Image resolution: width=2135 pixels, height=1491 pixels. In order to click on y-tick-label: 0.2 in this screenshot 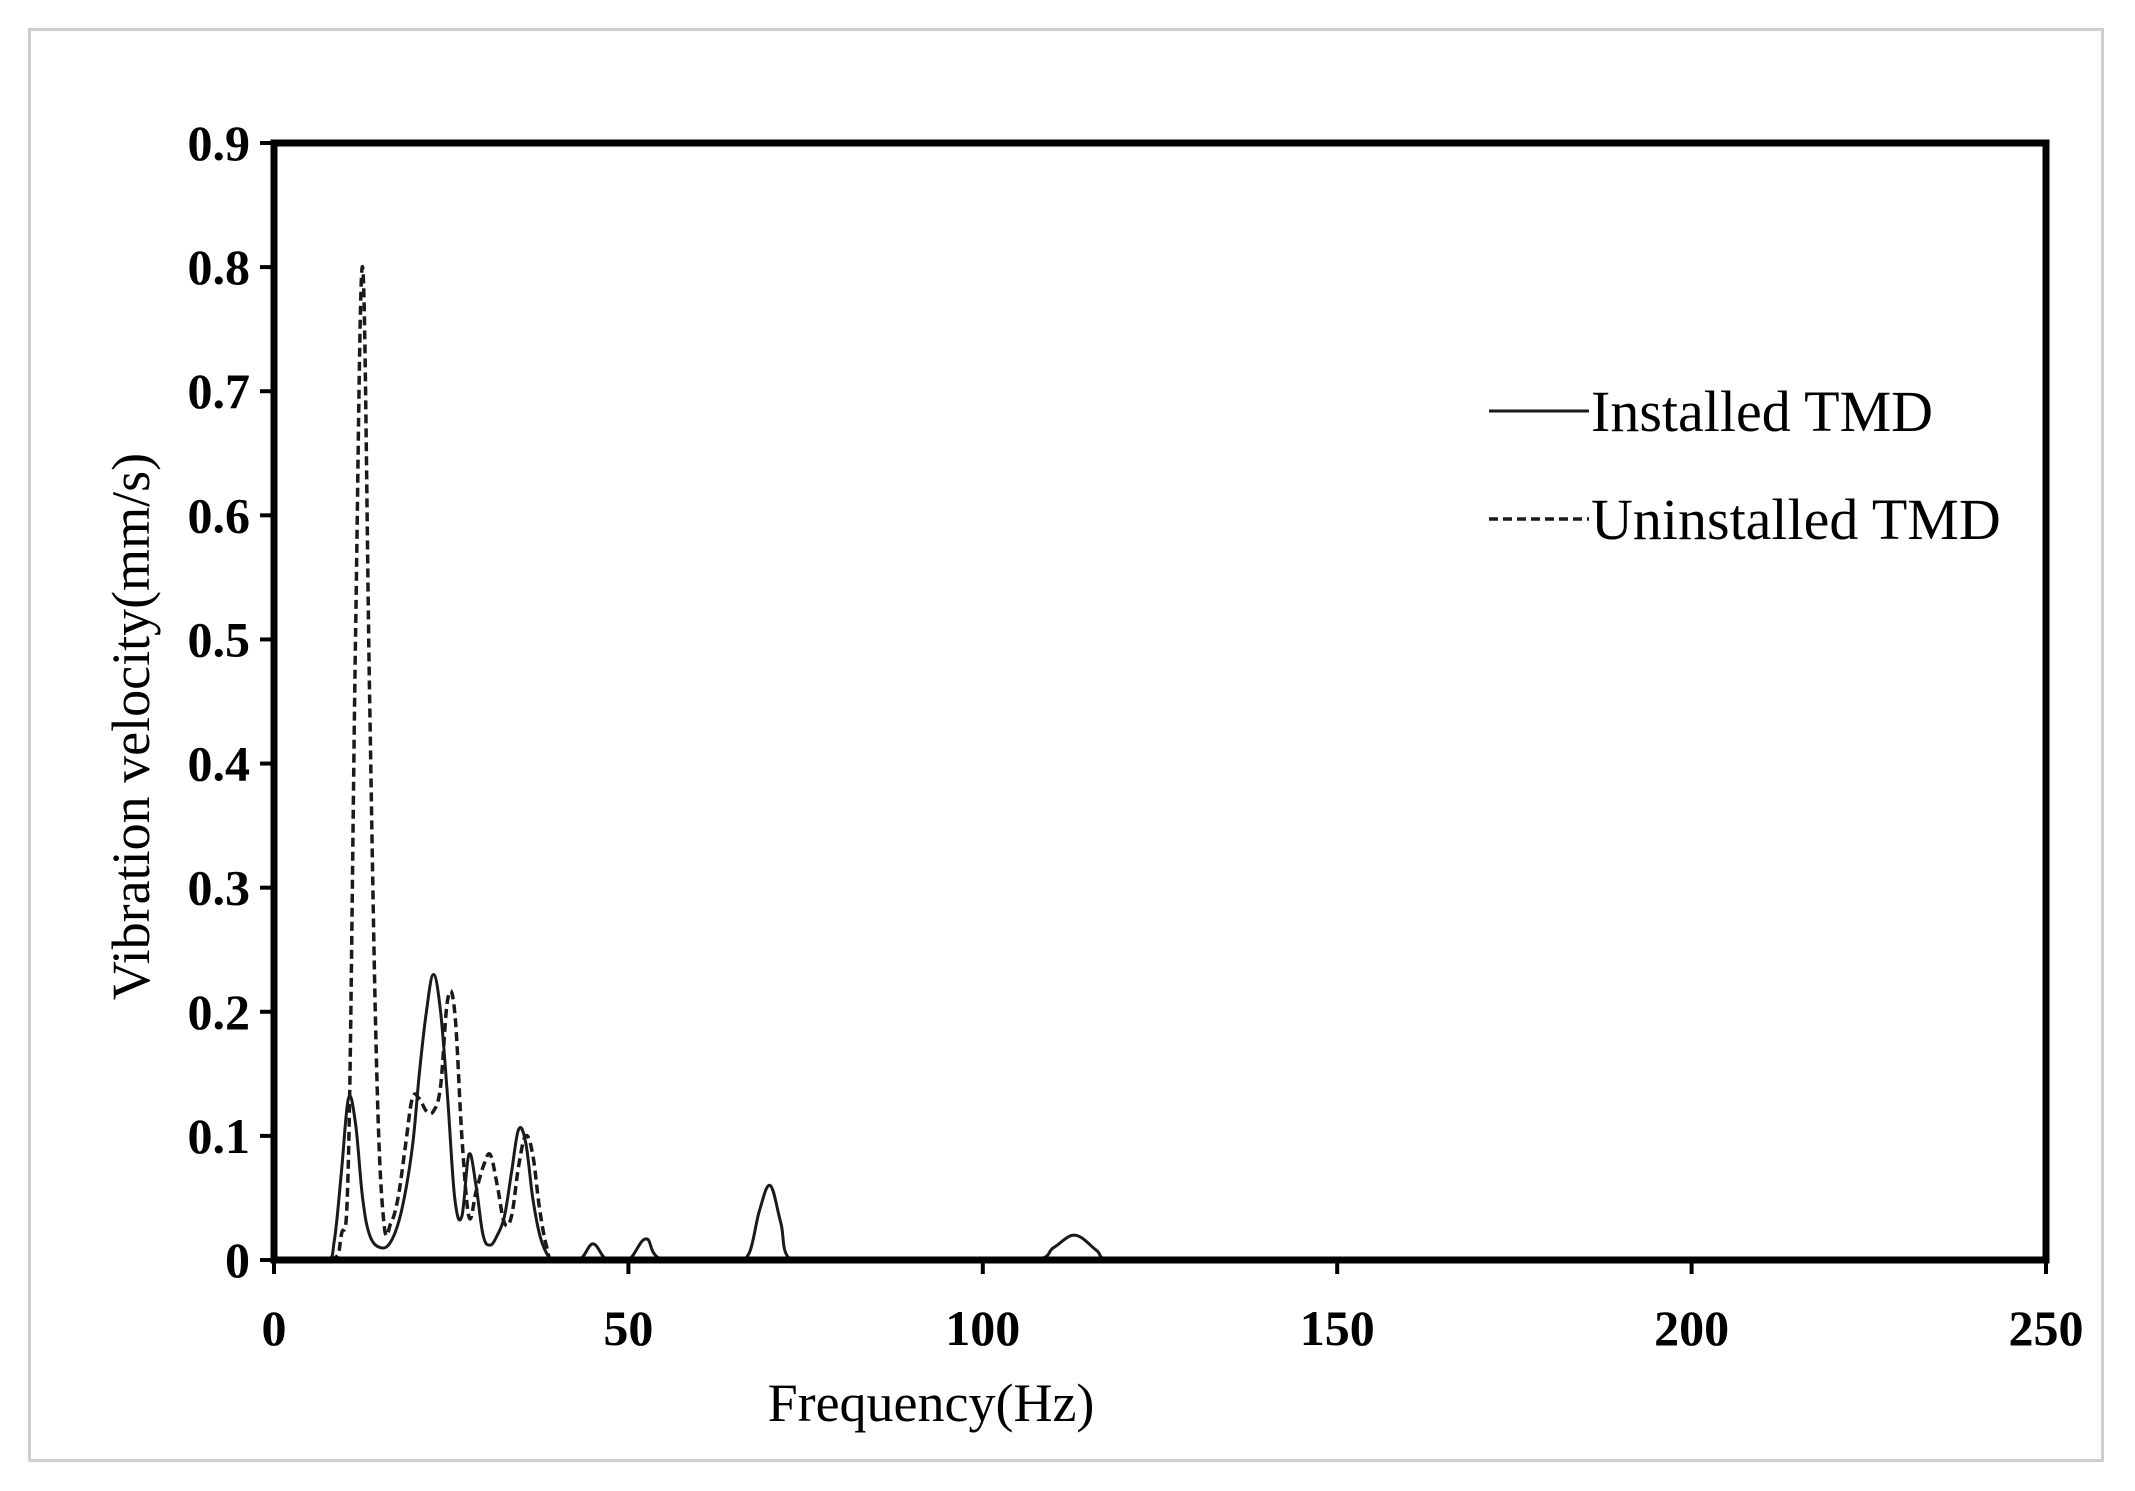, I will do `click(219, 1012)`.